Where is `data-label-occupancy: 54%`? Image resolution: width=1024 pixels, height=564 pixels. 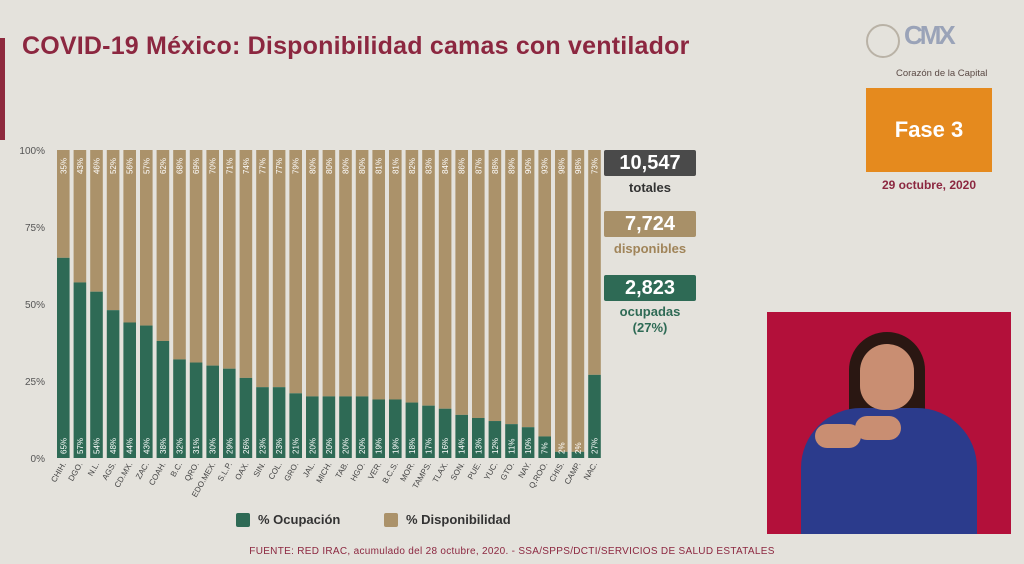 data-label-occupancy: 54% is located at coordinates (97, 446).